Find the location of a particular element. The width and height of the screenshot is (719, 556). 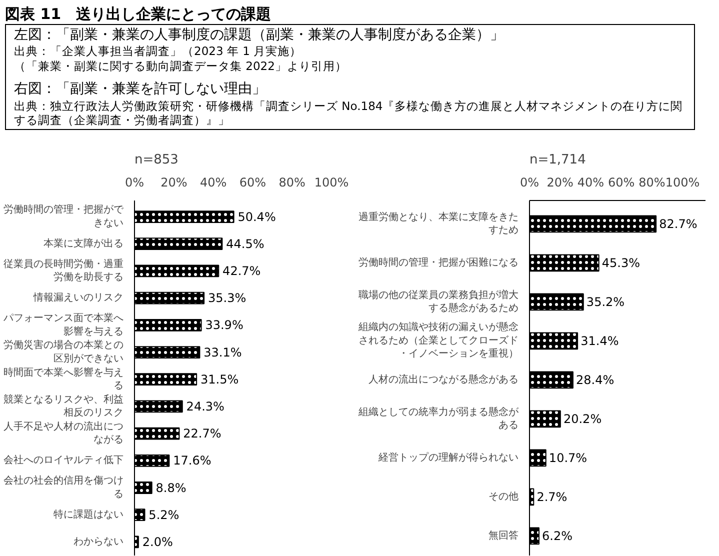

y-tick-label: 従業員の長時間労働・過重労働を助長する is located at coordinates (64, 271).